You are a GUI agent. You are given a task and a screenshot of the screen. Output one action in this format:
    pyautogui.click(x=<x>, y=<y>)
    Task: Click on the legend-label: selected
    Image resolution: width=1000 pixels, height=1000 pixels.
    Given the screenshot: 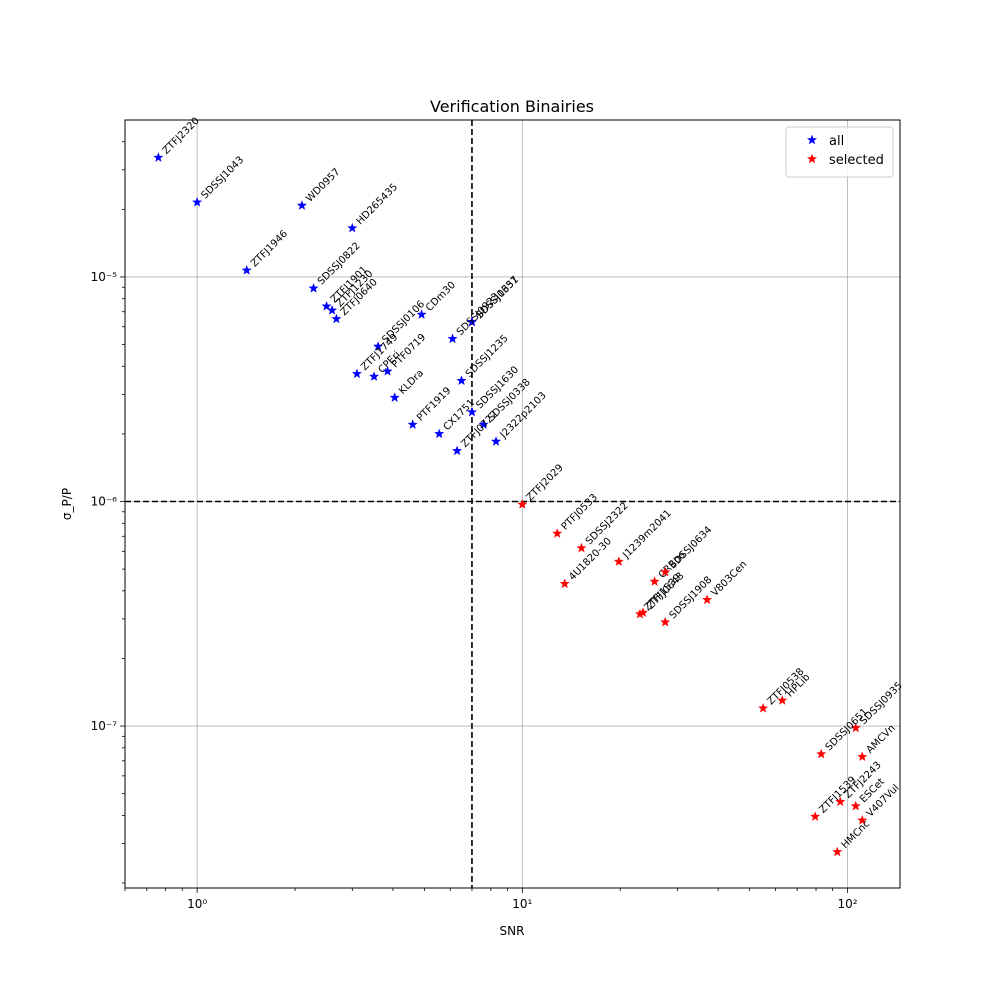 What is the action you would take?
    pyautogui.click(x=856, y=160)
    